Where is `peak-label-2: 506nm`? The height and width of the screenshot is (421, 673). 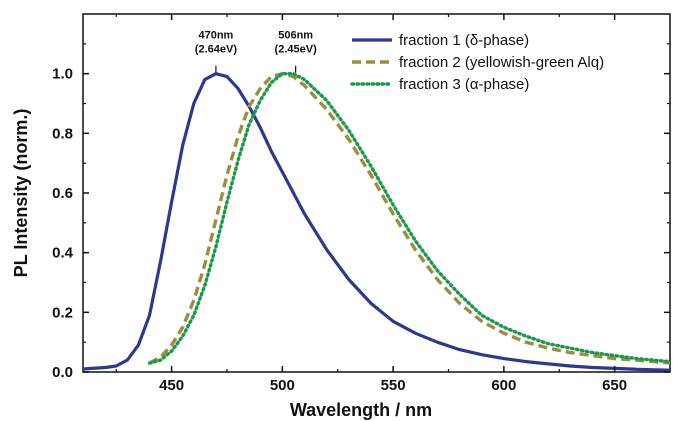 peak-label-2: 506nm is located at coordinates (295, 36).